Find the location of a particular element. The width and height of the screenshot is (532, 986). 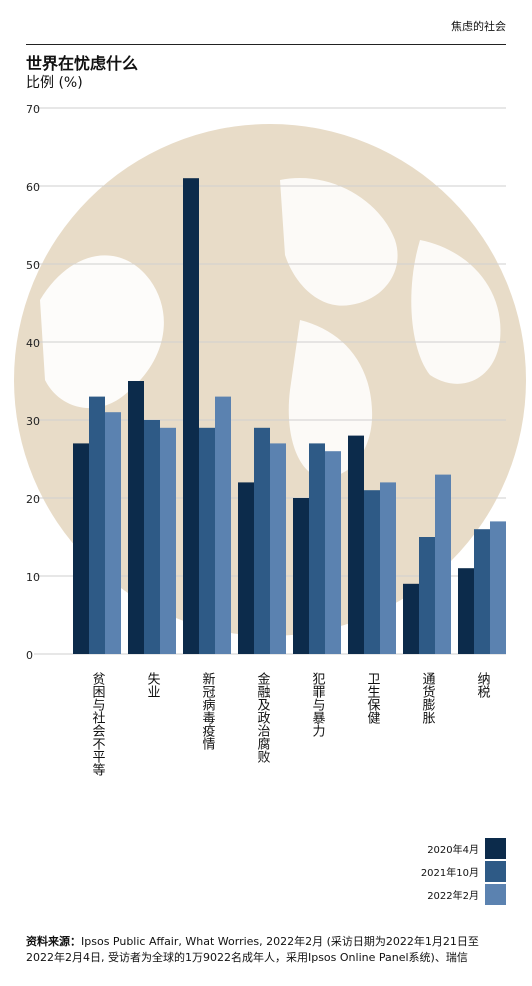

legend-item-2021-10: 2021年10月 is located at coordinates (463, 871).